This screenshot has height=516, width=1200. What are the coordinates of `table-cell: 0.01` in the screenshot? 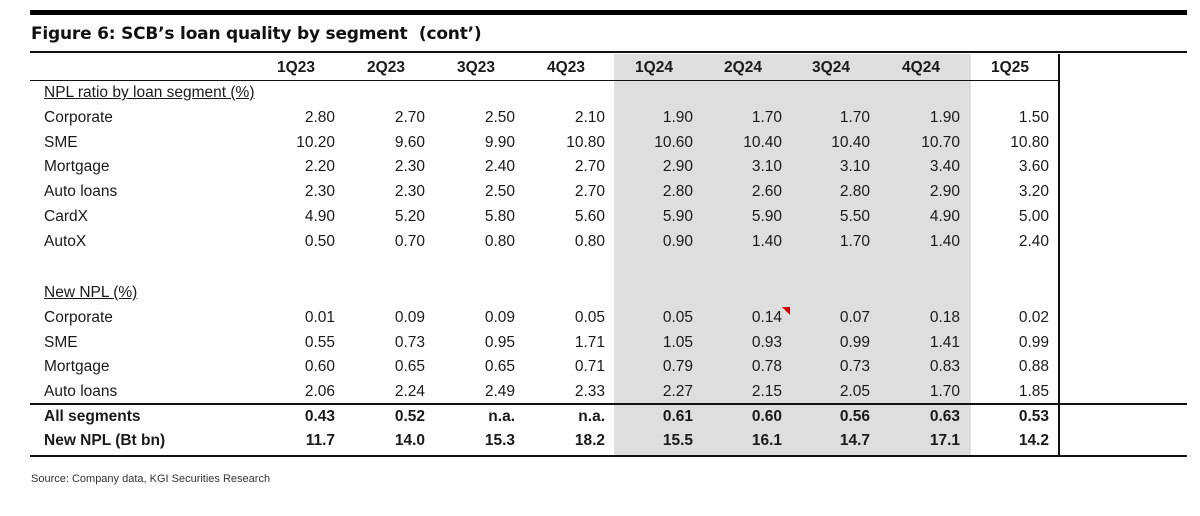 It's located at (319, 317).